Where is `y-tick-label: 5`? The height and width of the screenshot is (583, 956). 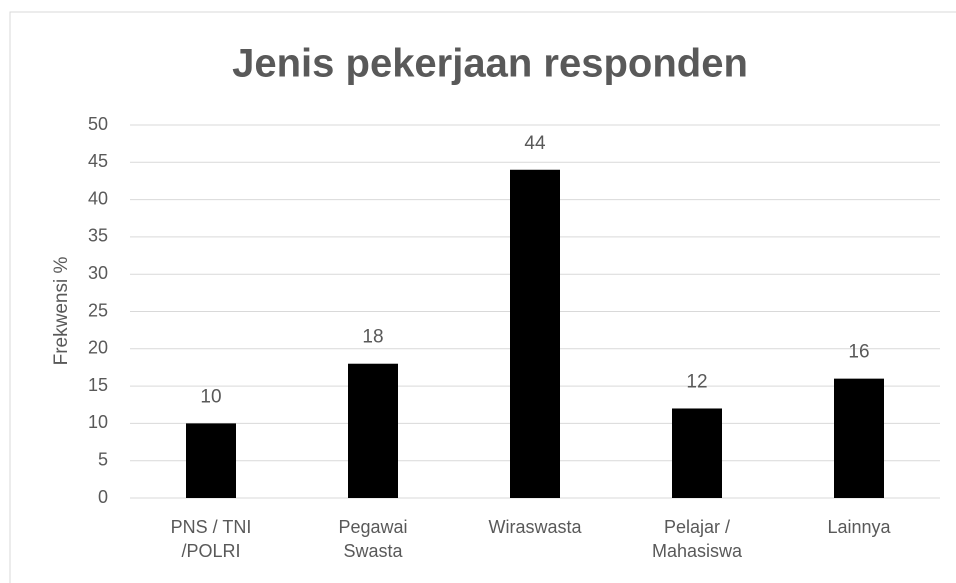
y-tick-label: 5 is located at coordinates (103, 459).